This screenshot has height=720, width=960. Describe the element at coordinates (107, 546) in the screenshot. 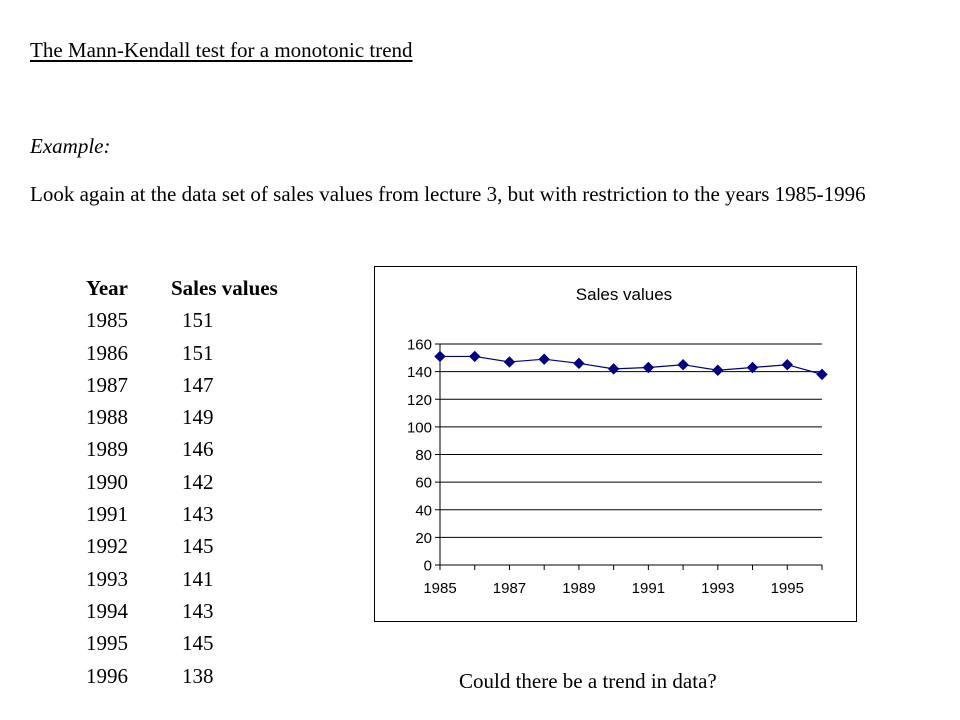

I see `year-cell: 1992` at that location.